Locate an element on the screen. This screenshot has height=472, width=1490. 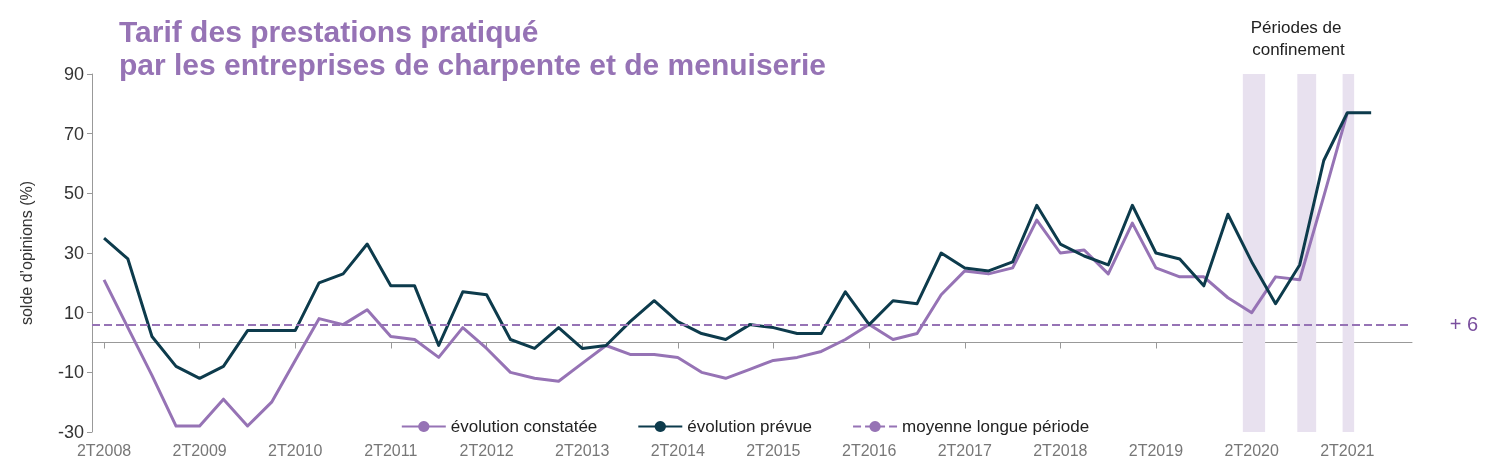
x-tick-label: 2T2015 is located at coordinates (773, 450).